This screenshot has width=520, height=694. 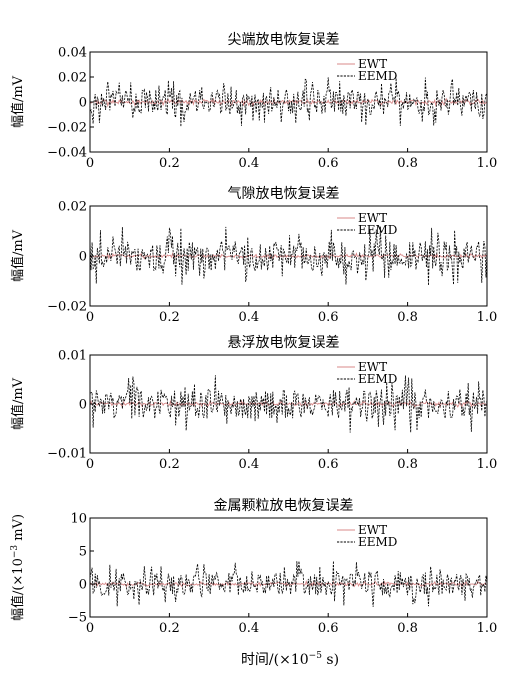 What do you see at coordinates (284, 39) in the screenshot?
I see `chart-title: 尖端放电恢复误差` at bounding box center [284, 39].